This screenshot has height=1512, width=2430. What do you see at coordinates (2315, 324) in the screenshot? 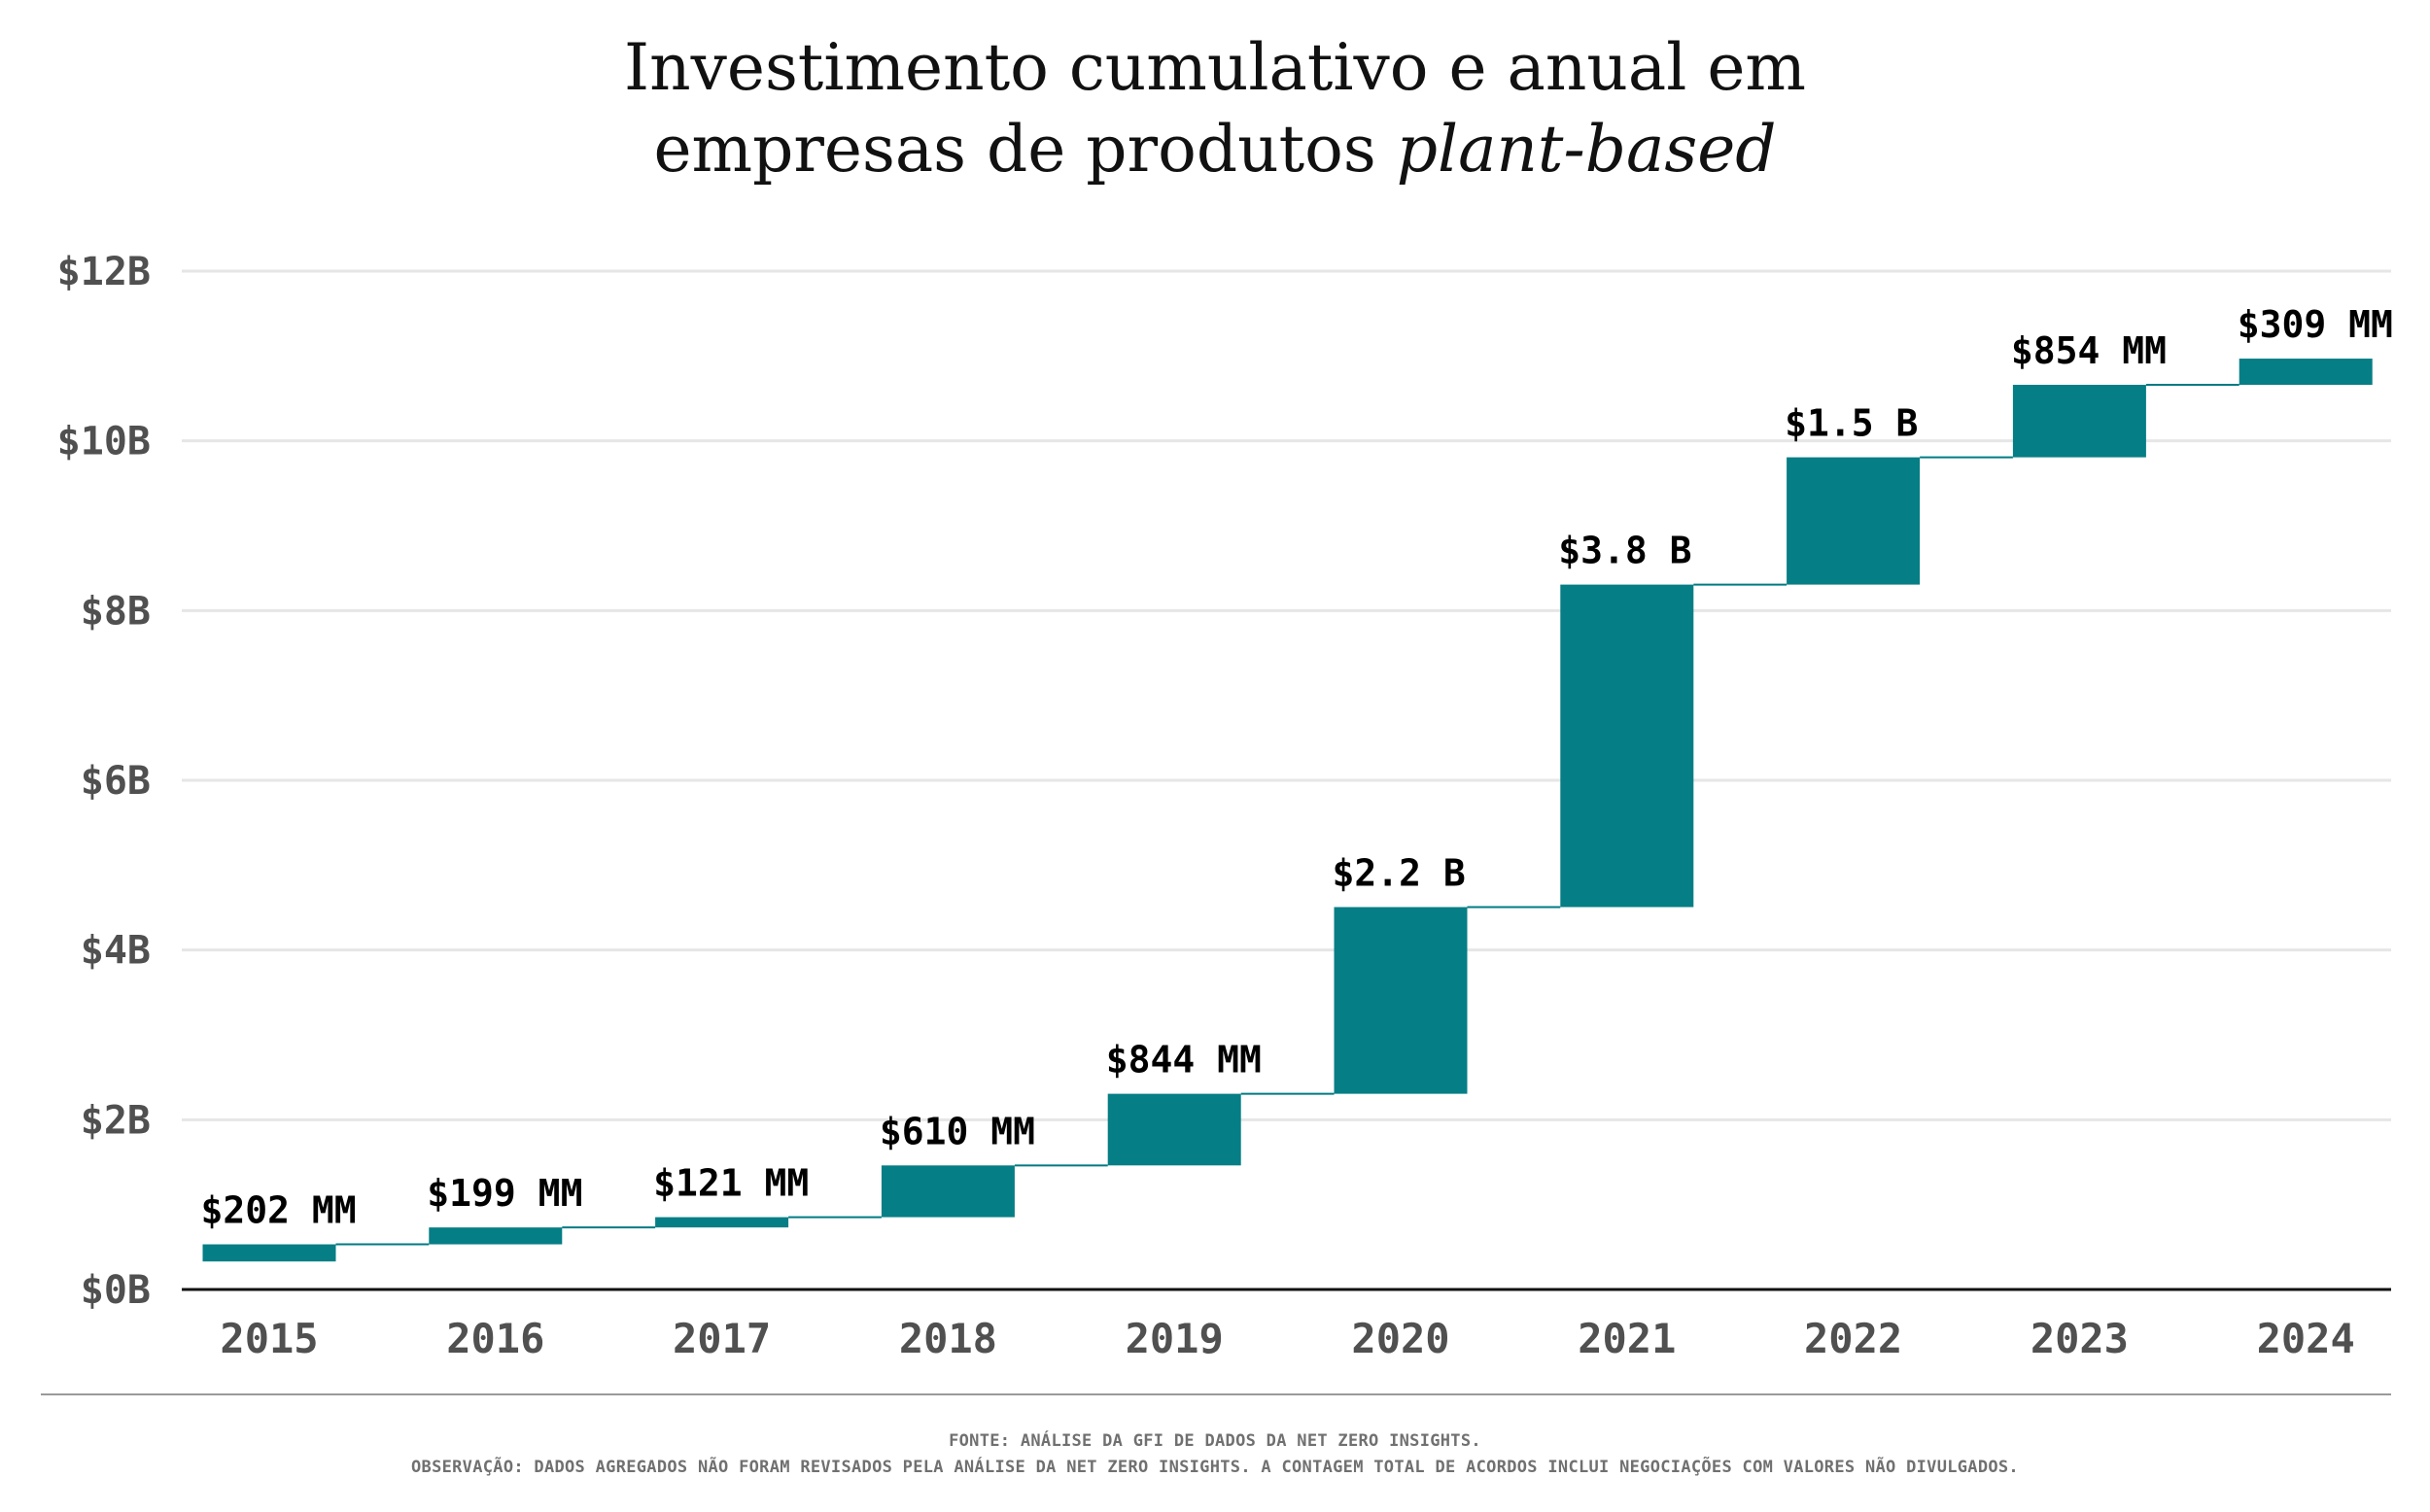
I see `data-label-2024: $309 MM` at bounding box center [2315, 324].